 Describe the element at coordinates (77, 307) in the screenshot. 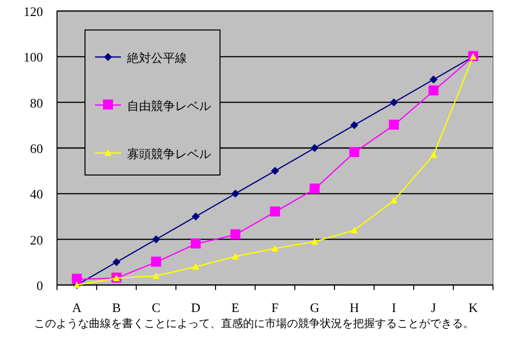

I see `x-tick-label: A` at that location.